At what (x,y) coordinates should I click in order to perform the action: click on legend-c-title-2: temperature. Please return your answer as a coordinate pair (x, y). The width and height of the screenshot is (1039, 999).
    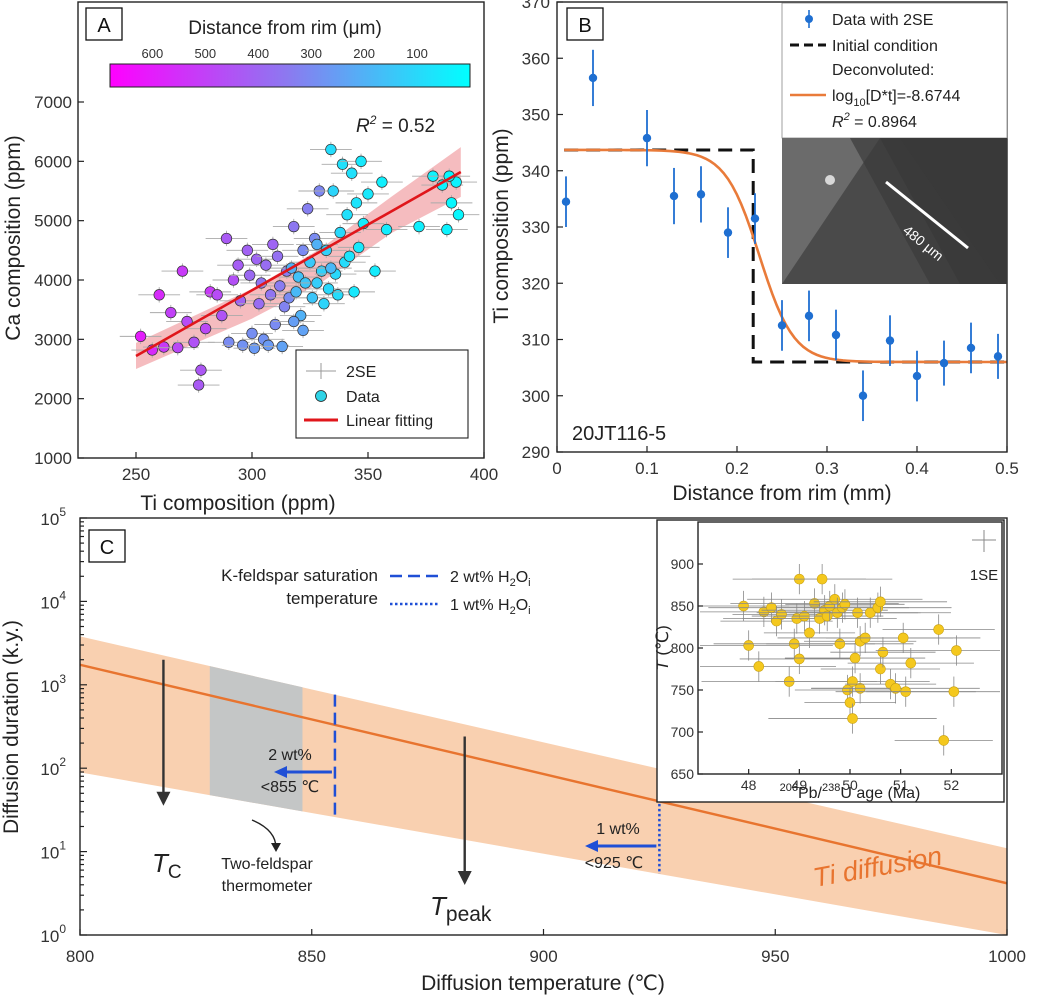
    Looking at the image, I should click on (332, 598).